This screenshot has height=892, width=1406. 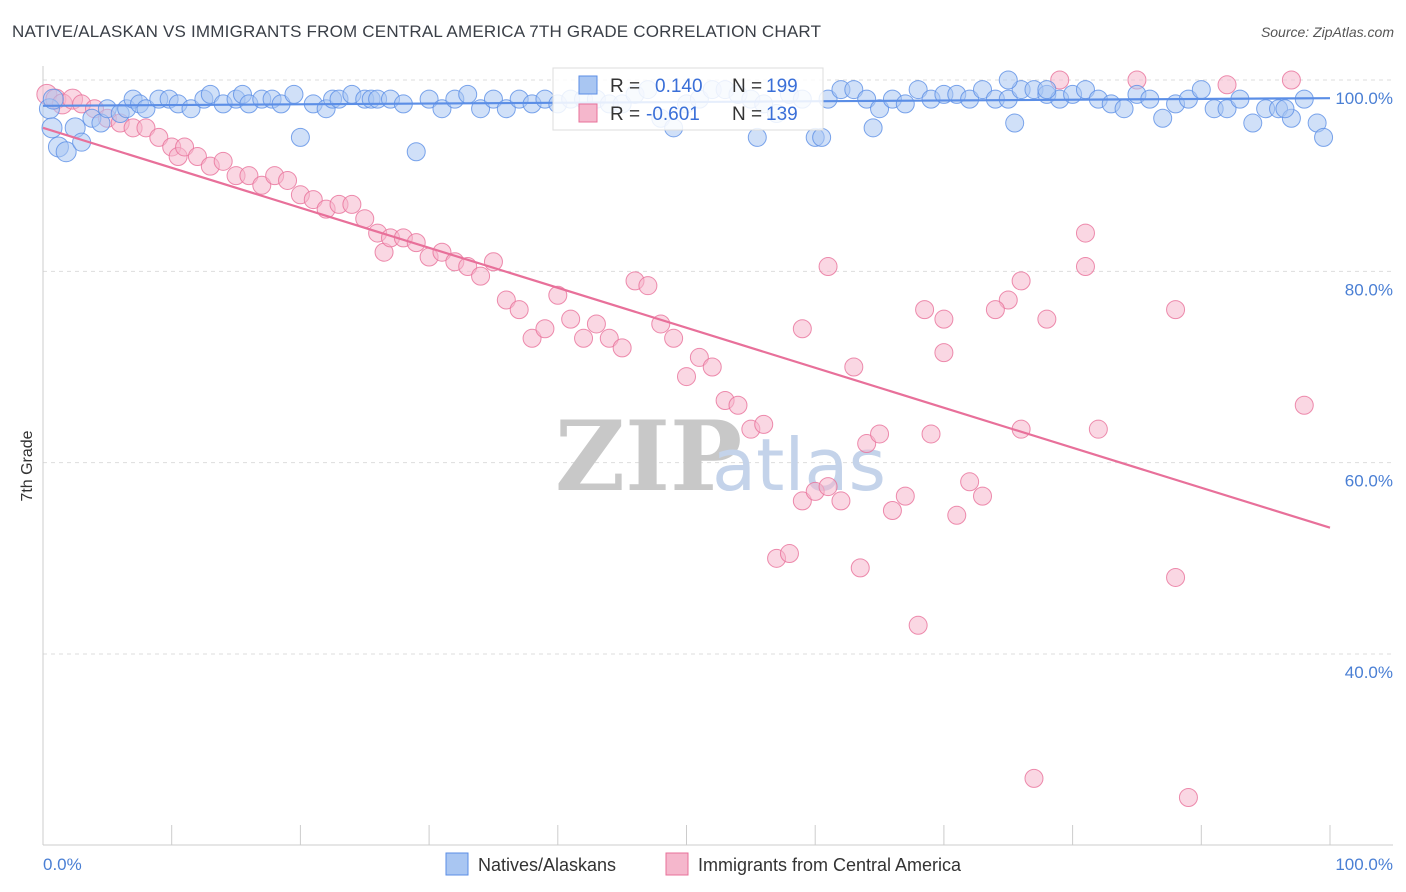 What do you see at coordinates (1369, 481) in the screenshot?
I see `y-tick-label: 60.0%` at bounding box center [1369, 481].